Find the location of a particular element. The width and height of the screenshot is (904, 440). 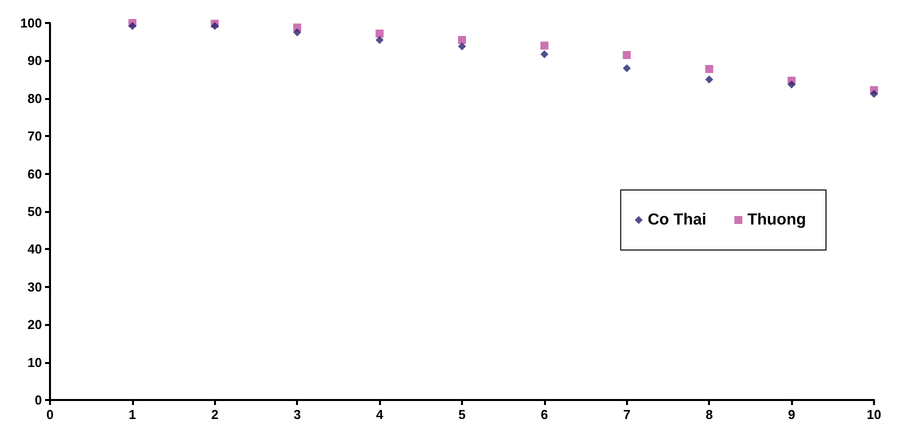

y-tick-label: 40 is located at coordinates (35, 249).